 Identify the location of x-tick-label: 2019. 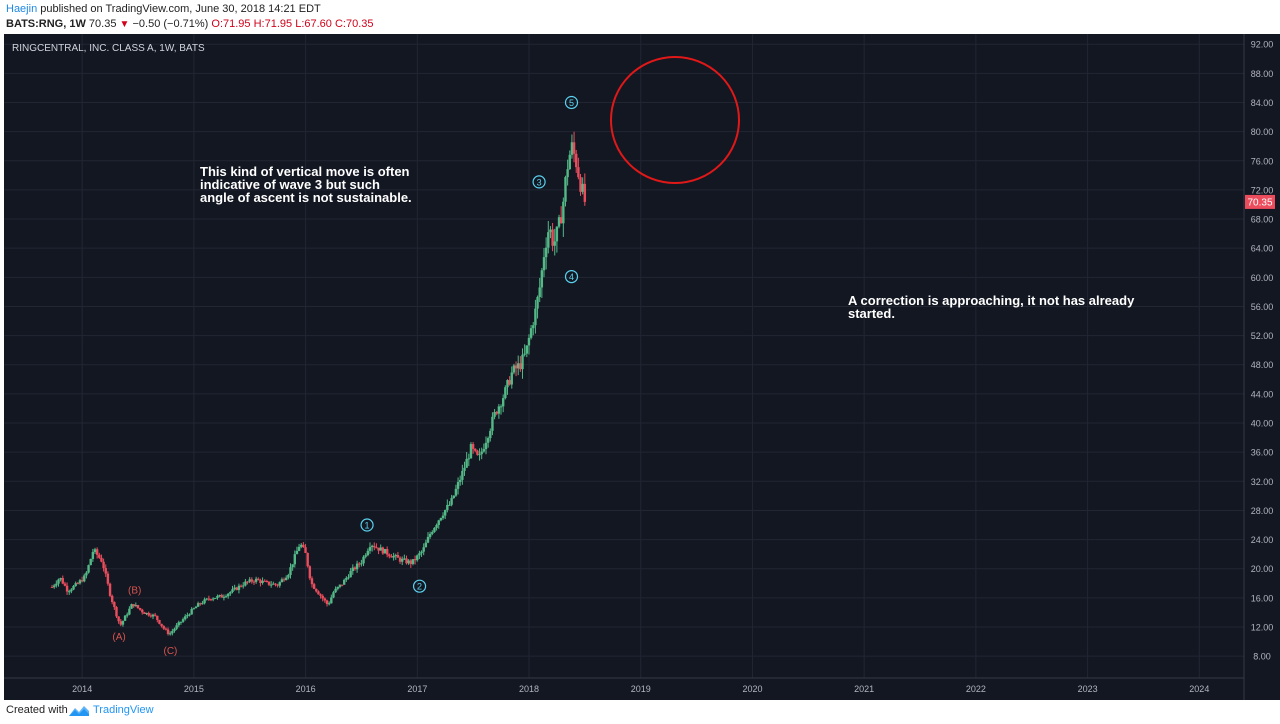
(641, 689).